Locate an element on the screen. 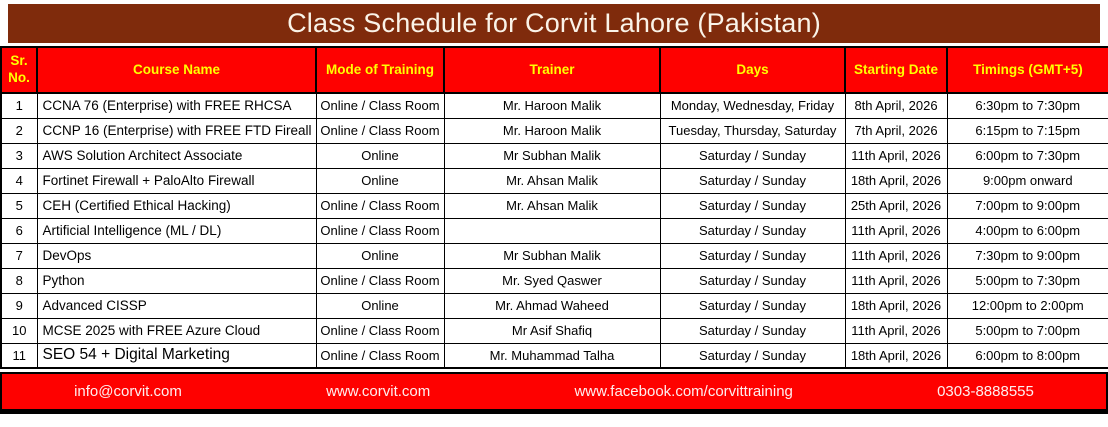  course-name-cell: Fortinet Firewall + PaloAlto Firewall is located at coordinates (176, 180).